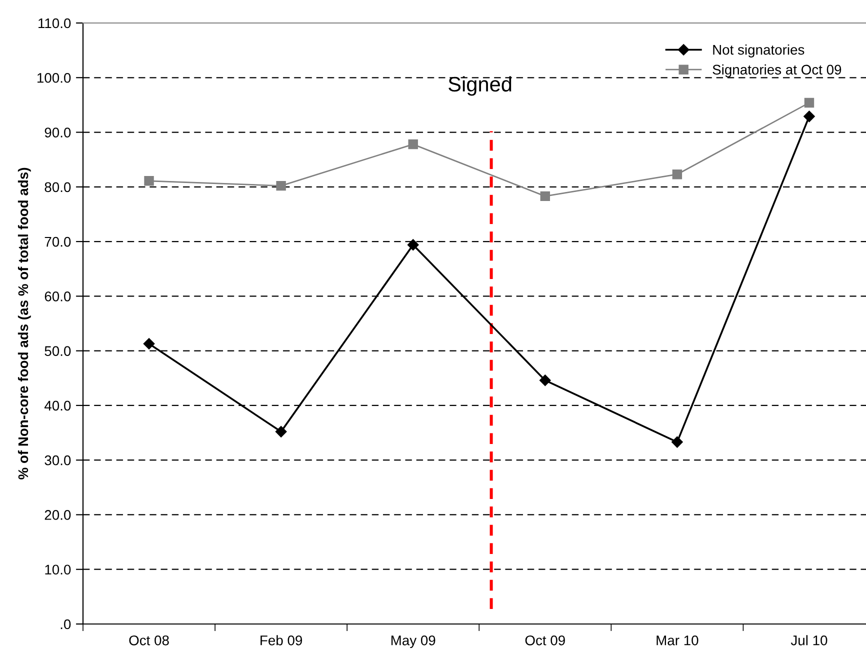 The height and width of the screenshot is (653, 866). Describe the element at coordinates (677, 640) in the screenshot. I see `x-tick-label: Mar 10` at that location.